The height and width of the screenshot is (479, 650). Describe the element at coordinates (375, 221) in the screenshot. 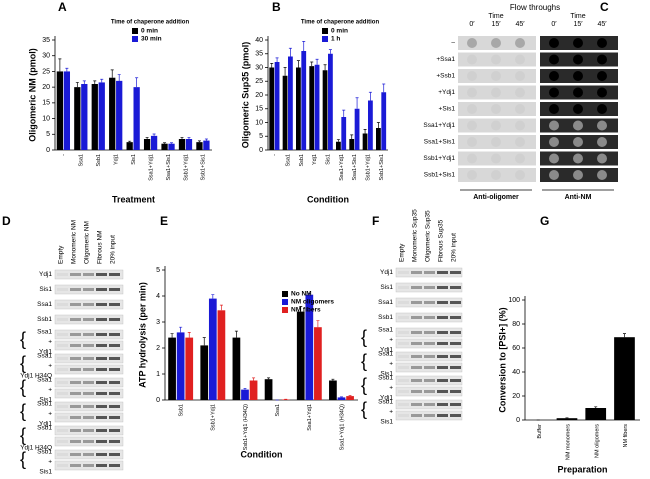

I see `panel-label: F` at that location.